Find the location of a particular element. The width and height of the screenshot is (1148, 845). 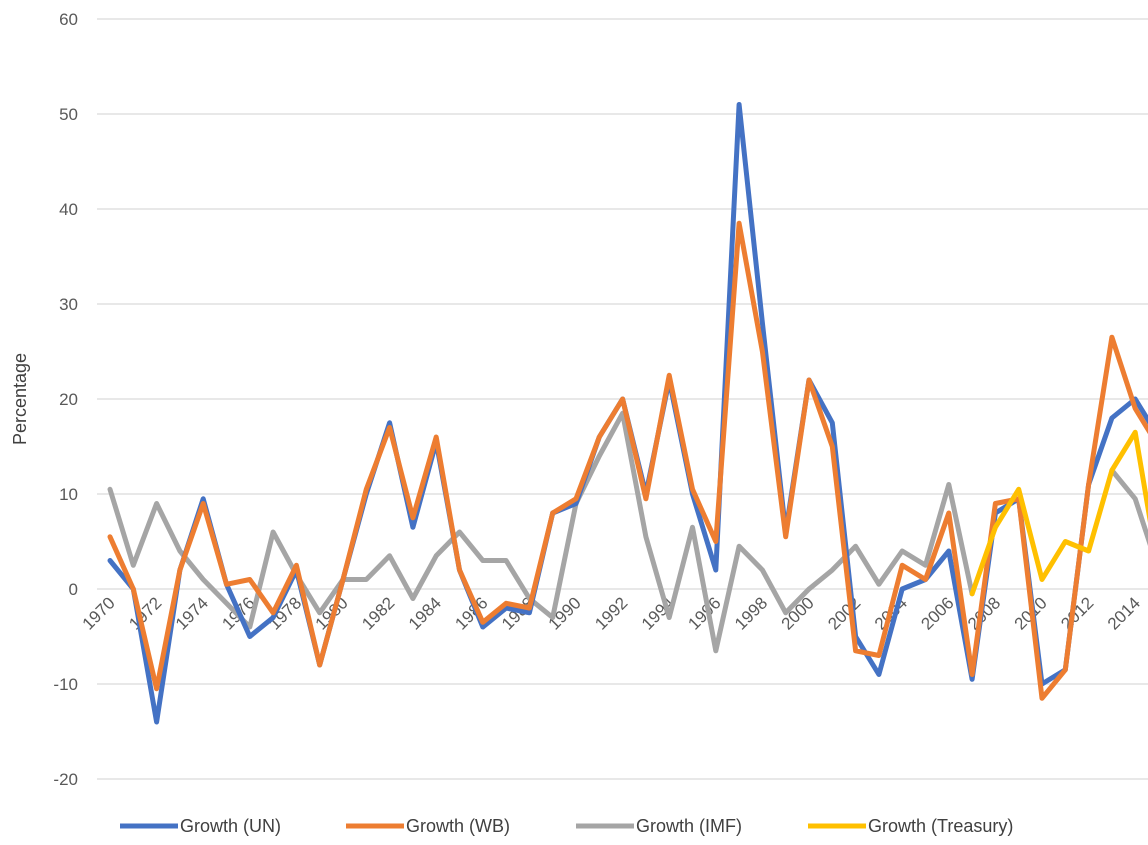

x-tick-label: 2006 is located at coordinates (937, 613).